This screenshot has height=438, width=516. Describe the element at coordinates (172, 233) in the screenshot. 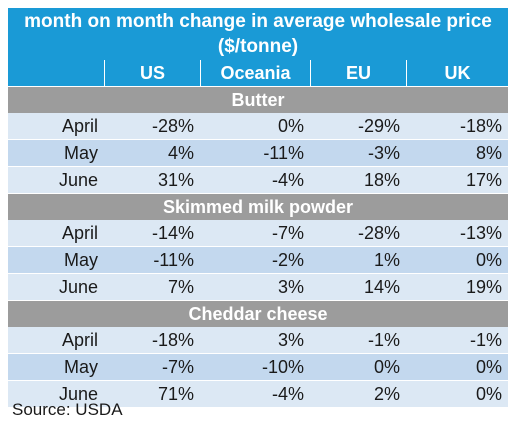

I see `value-cell: -14%` at that location.